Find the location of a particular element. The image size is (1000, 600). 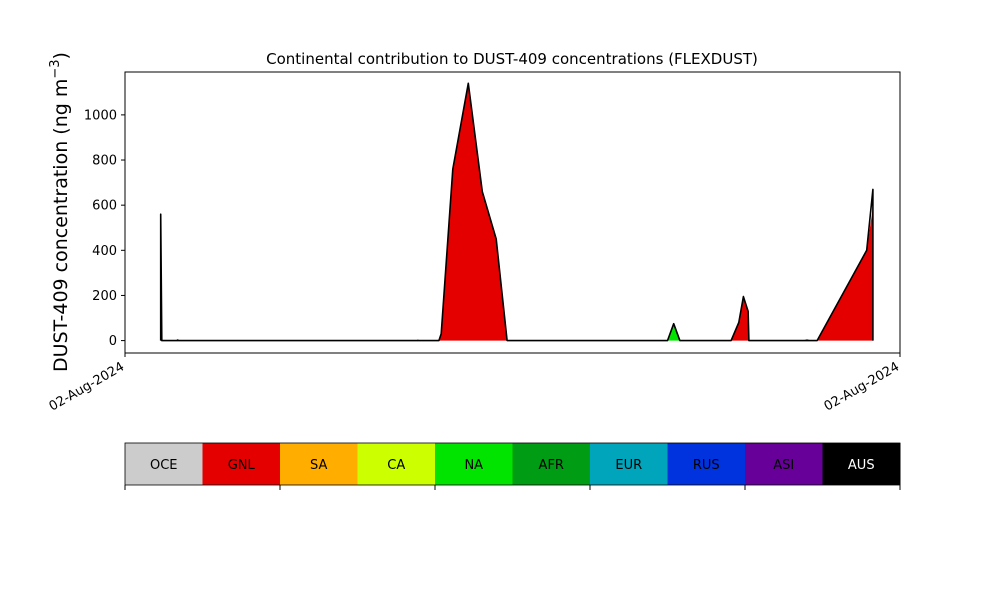

y-axis-label: DUST-409 concentration (ng m−3) is located at coordinates (60, 212).